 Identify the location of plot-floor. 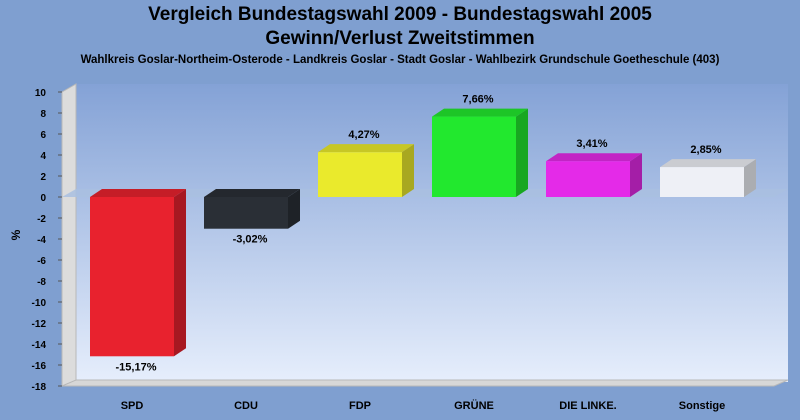
(425, 383).